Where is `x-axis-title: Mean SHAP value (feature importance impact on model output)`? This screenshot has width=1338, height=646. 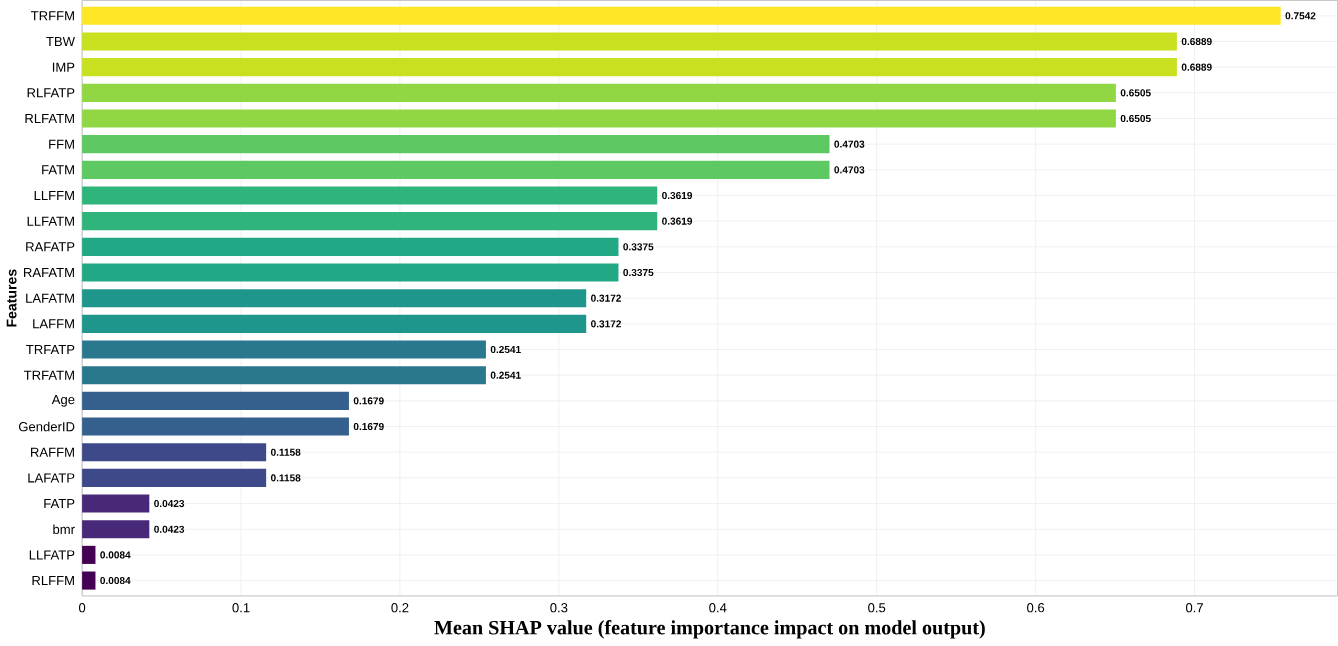 x-axis-title: Mean SHAP value (feature importance impact on model output) is located at coordinates (709, 629).